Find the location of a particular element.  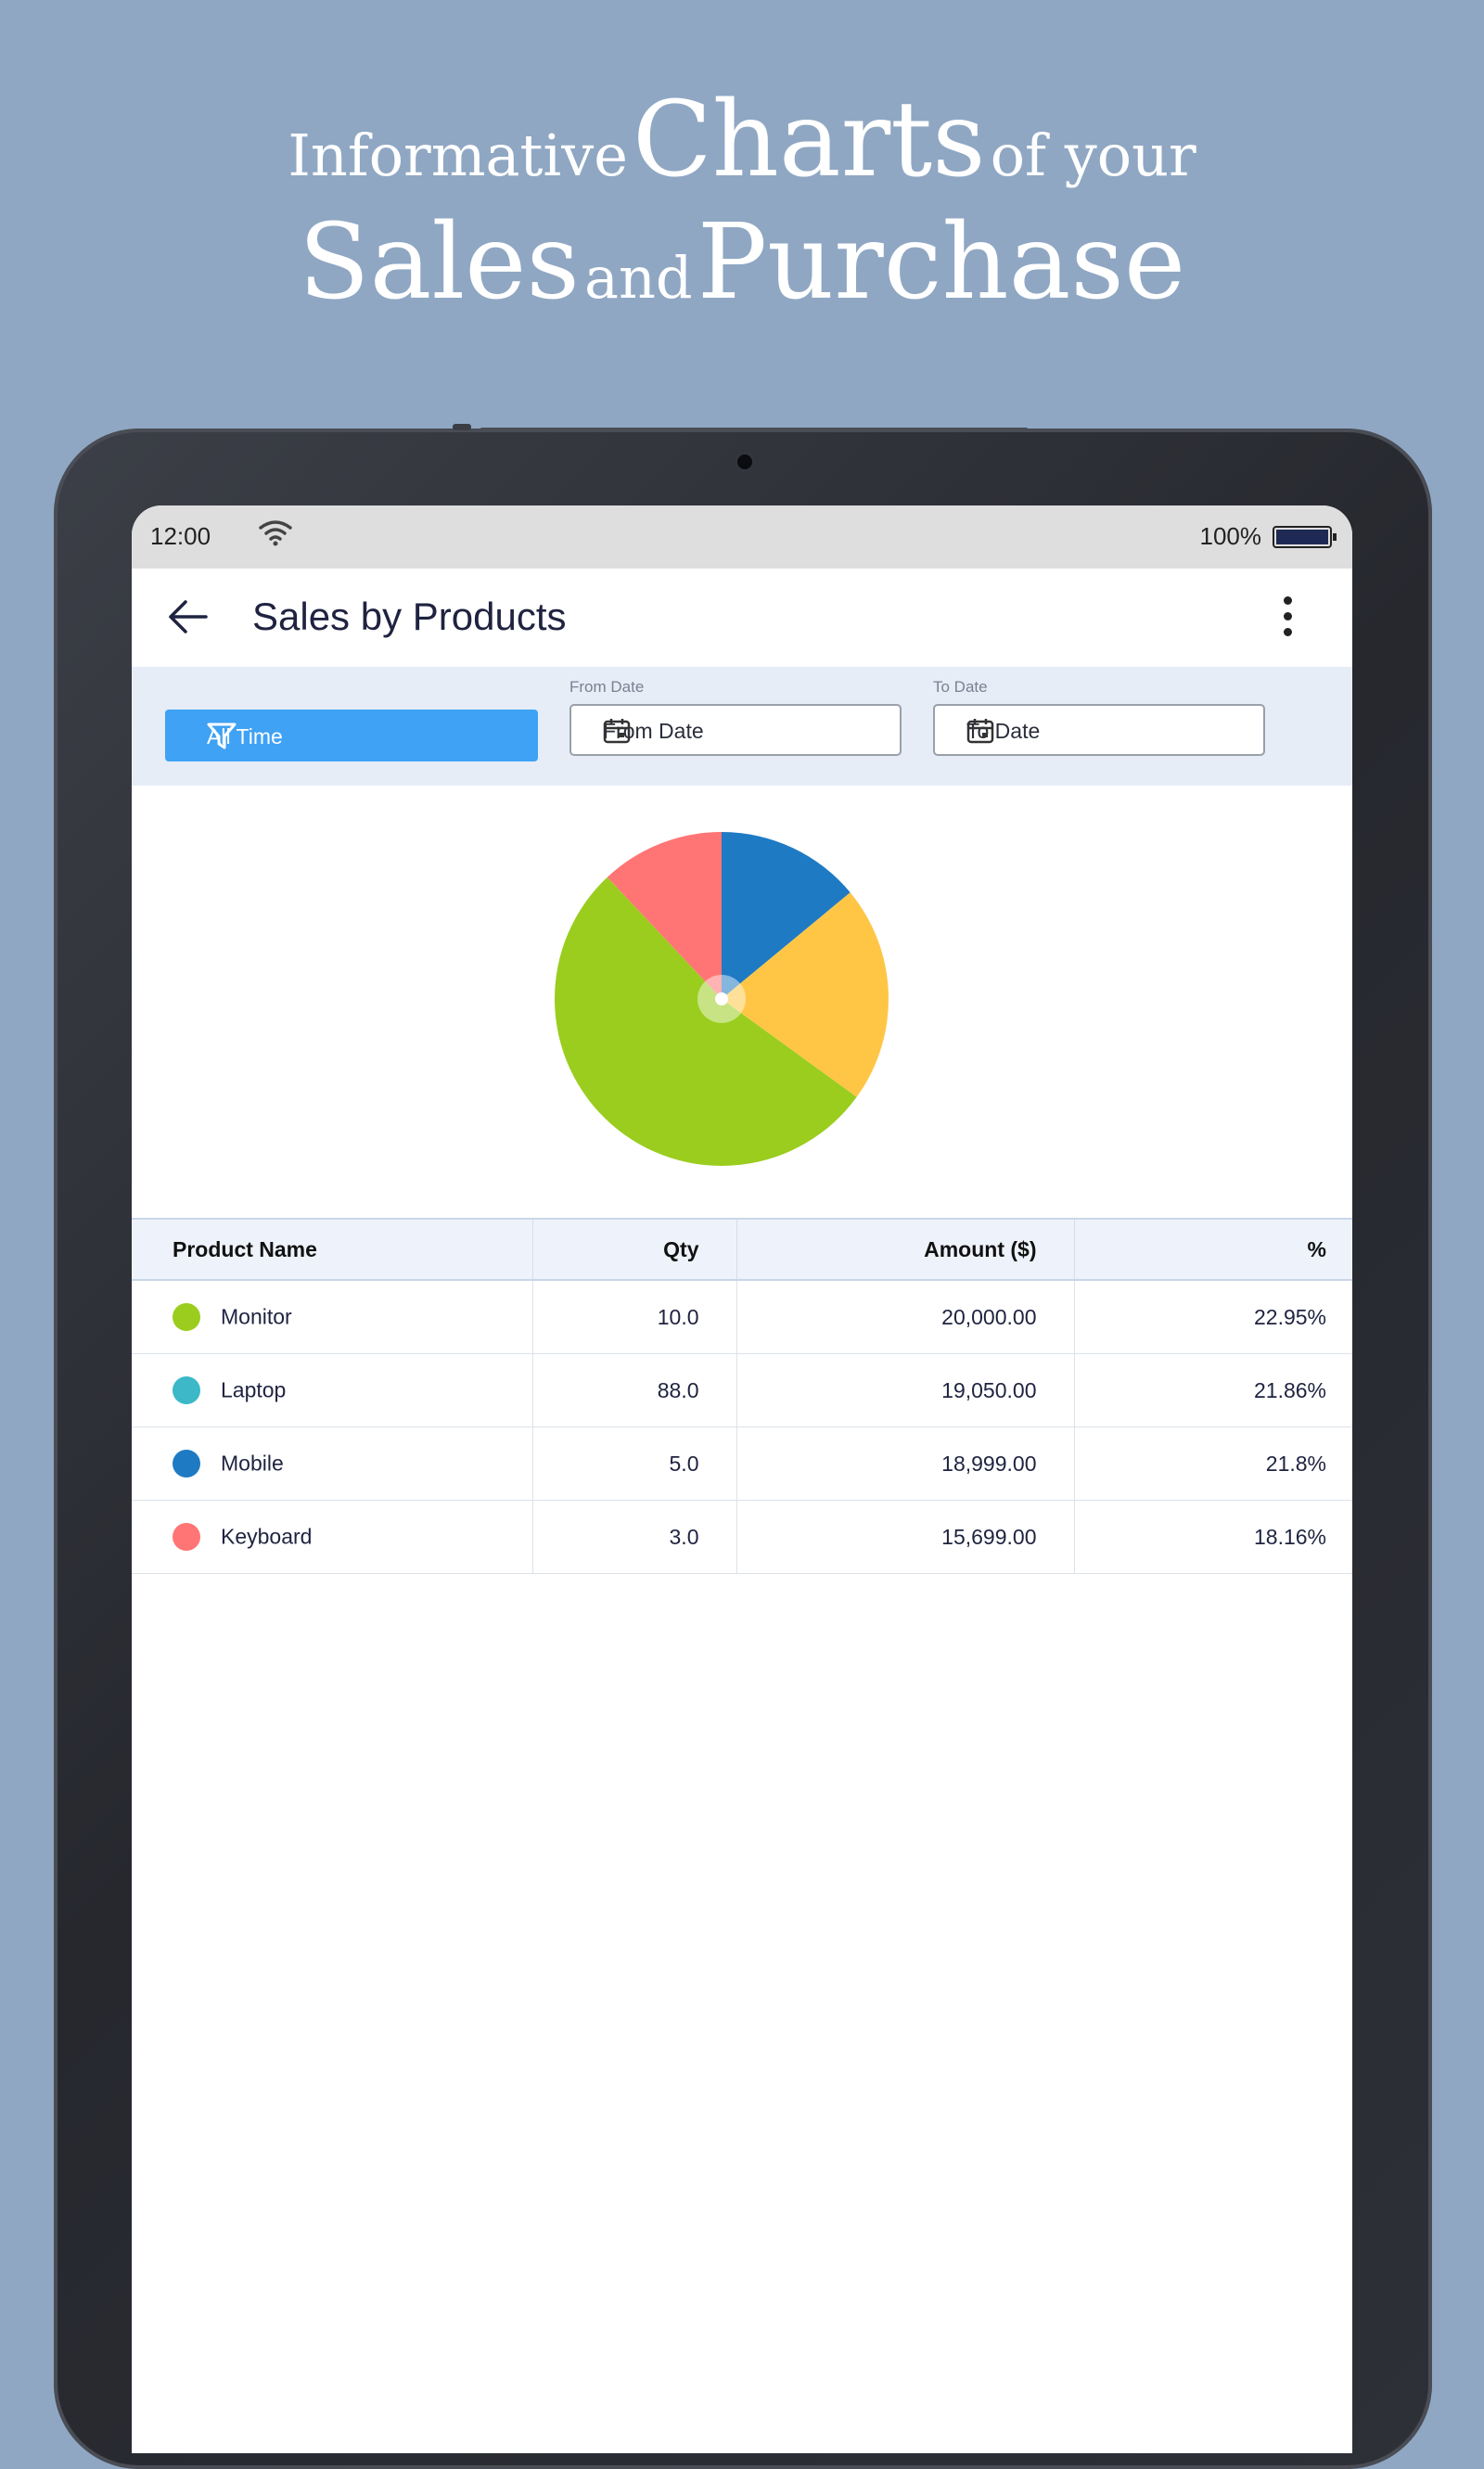

pie-chart is located at coordinates (742, 1002).